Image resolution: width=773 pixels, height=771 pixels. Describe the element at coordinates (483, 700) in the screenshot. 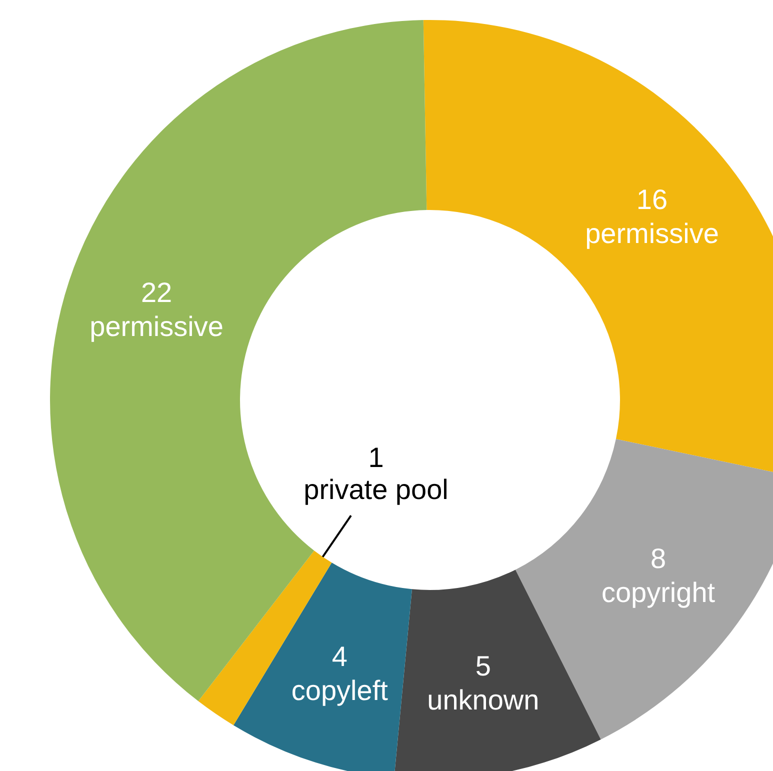

I see `slice-label: unknown` at that location.